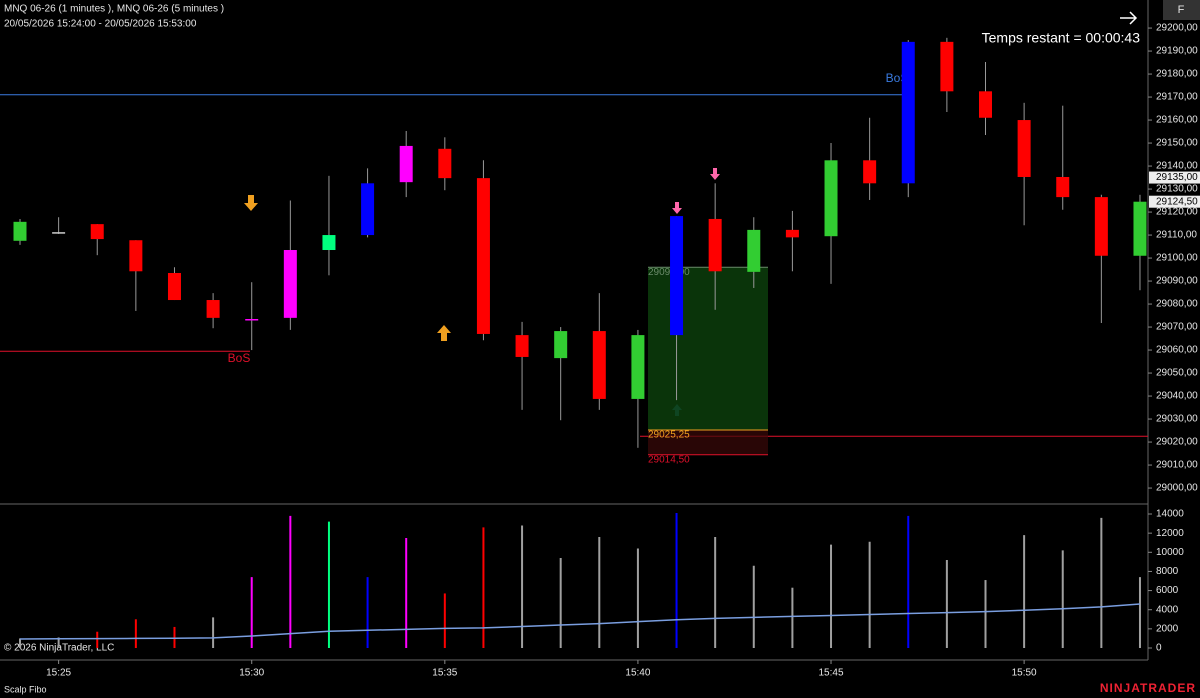  I want to click on y-tick-label: 2000, so click(1167, 628).